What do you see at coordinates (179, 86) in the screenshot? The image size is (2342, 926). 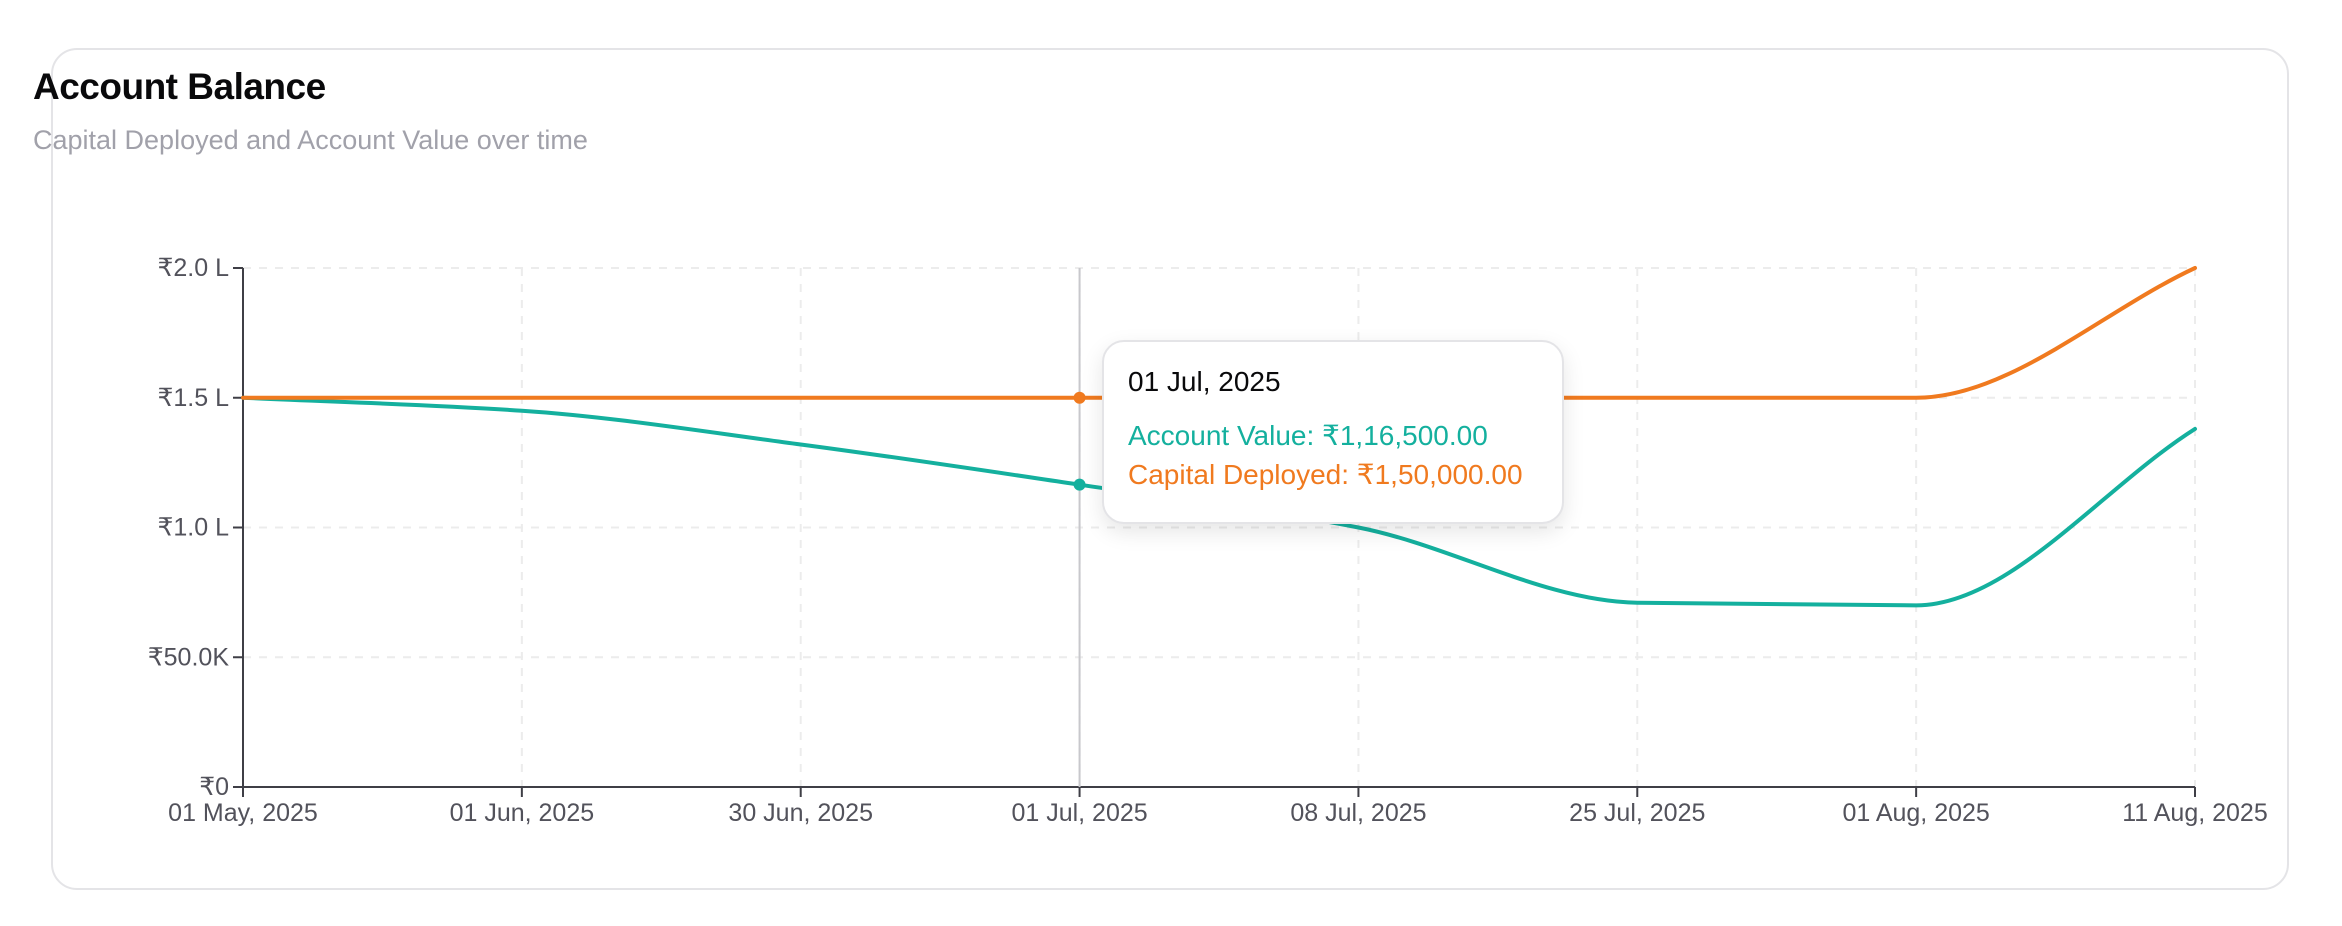 I see `chart-title: Account Balance` at bounding box center [179, 86].